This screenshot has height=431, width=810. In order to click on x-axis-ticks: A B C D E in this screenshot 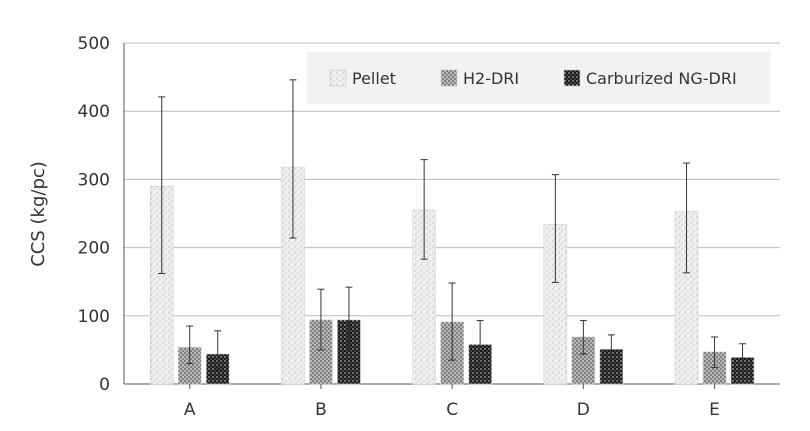, I will do `click(452, 402)`.